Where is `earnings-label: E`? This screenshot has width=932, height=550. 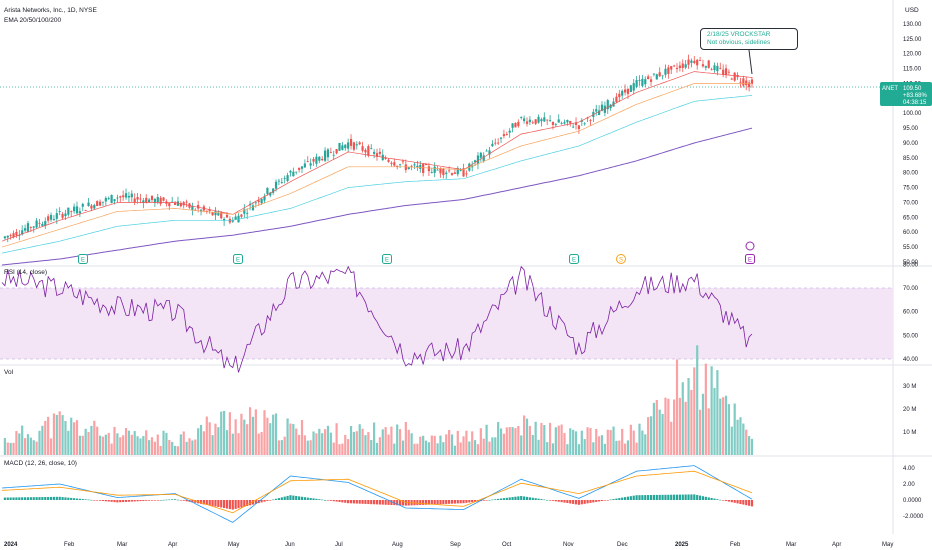 earnings-label: E is located at coordinates (750, 261).